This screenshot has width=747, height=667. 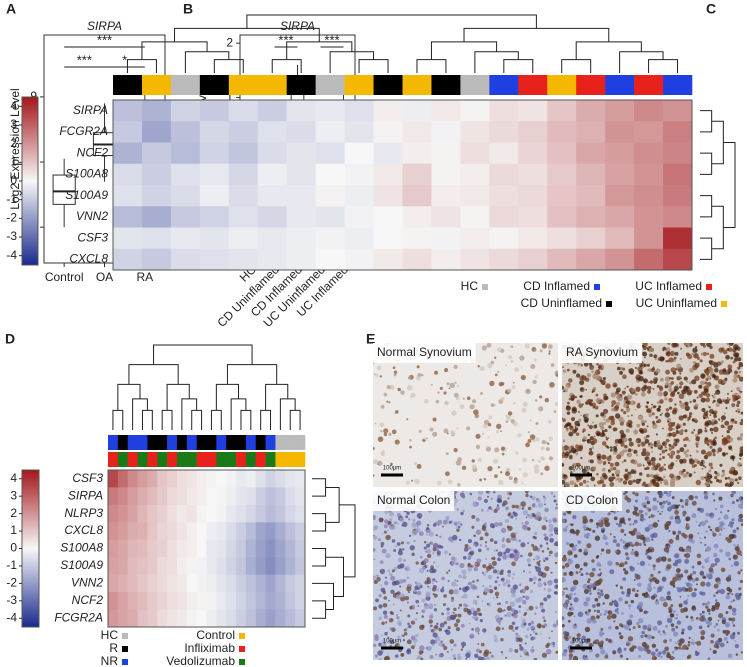 I want to click on panel-label: D, so click(x=10, y=339).